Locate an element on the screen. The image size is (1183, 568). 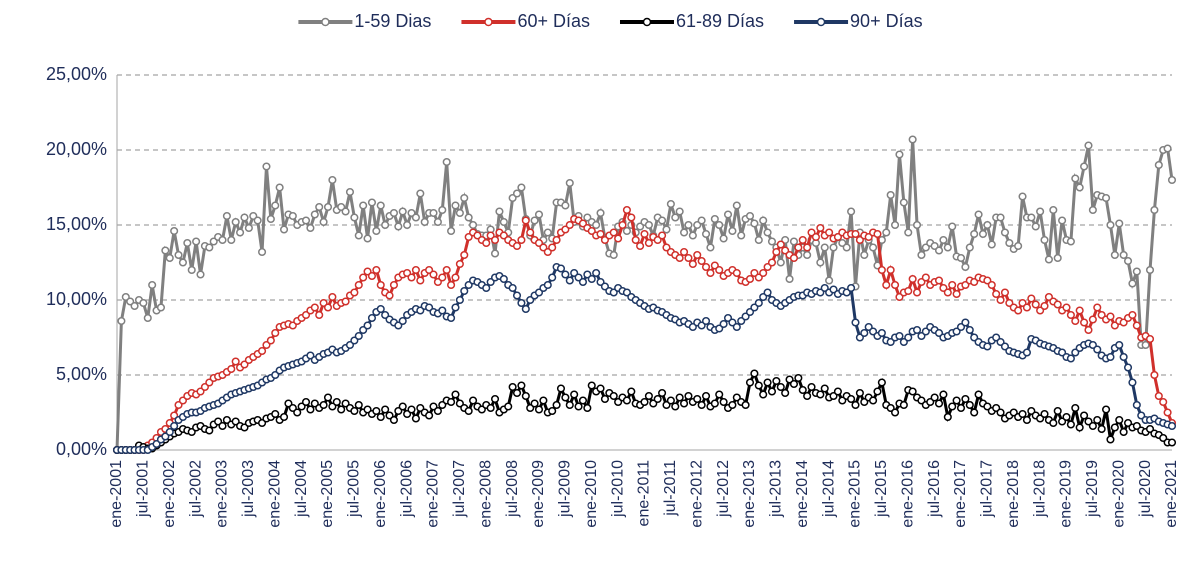
x-tick-label: ene-2010 is located at coordinates (591, 494).